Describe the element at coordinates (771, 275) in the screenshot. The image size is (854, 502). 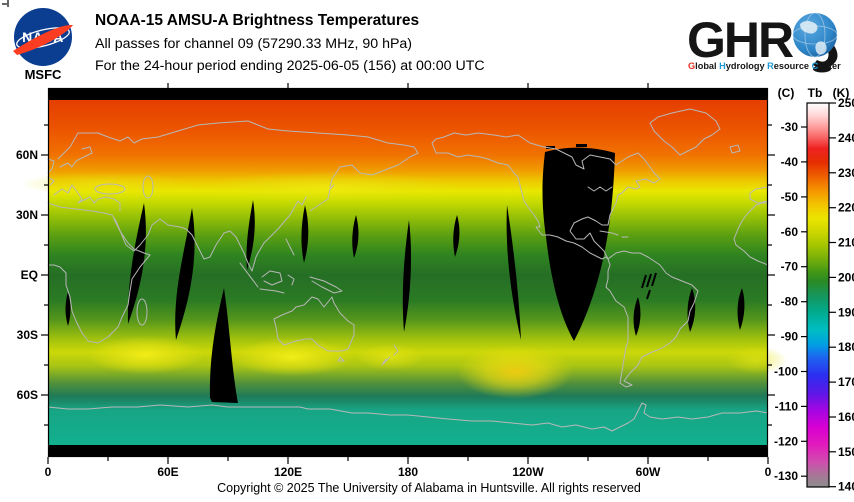
I see `lat-ticks-right` at that location.